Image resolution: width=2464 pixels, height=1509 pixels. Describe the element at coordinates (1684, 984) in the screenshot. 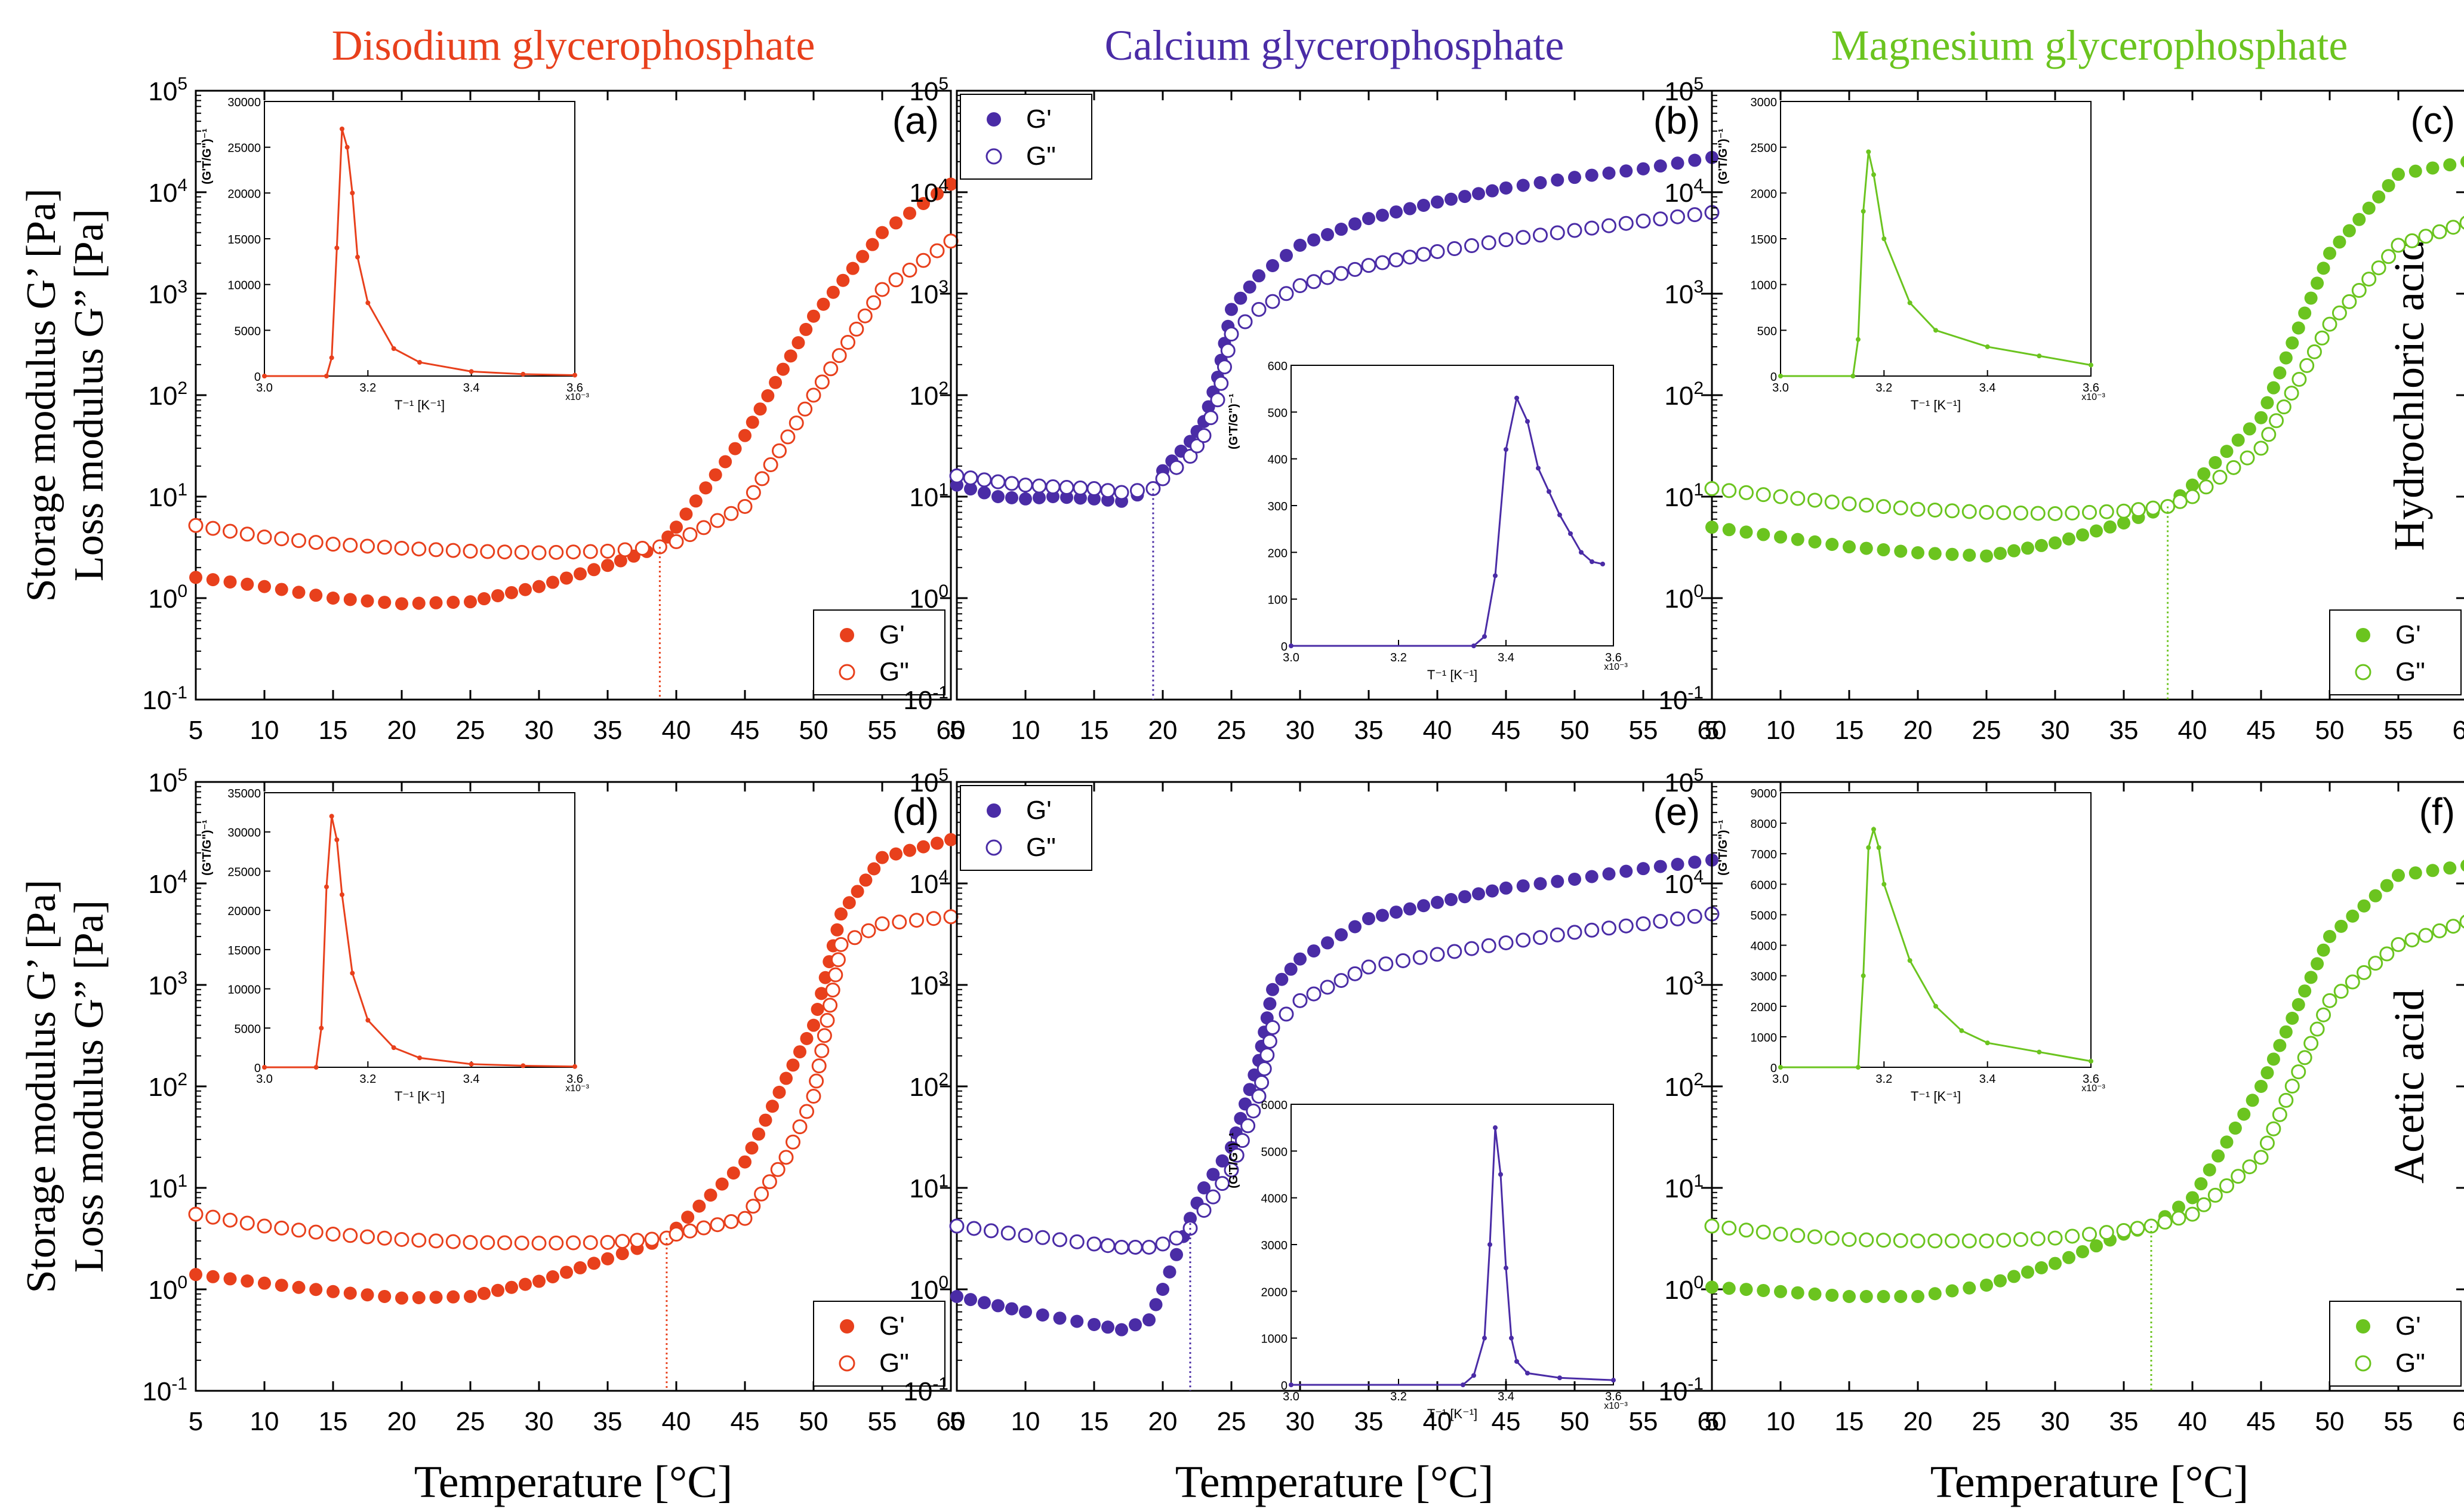

I see `y-tick-label: 10³` at that location.